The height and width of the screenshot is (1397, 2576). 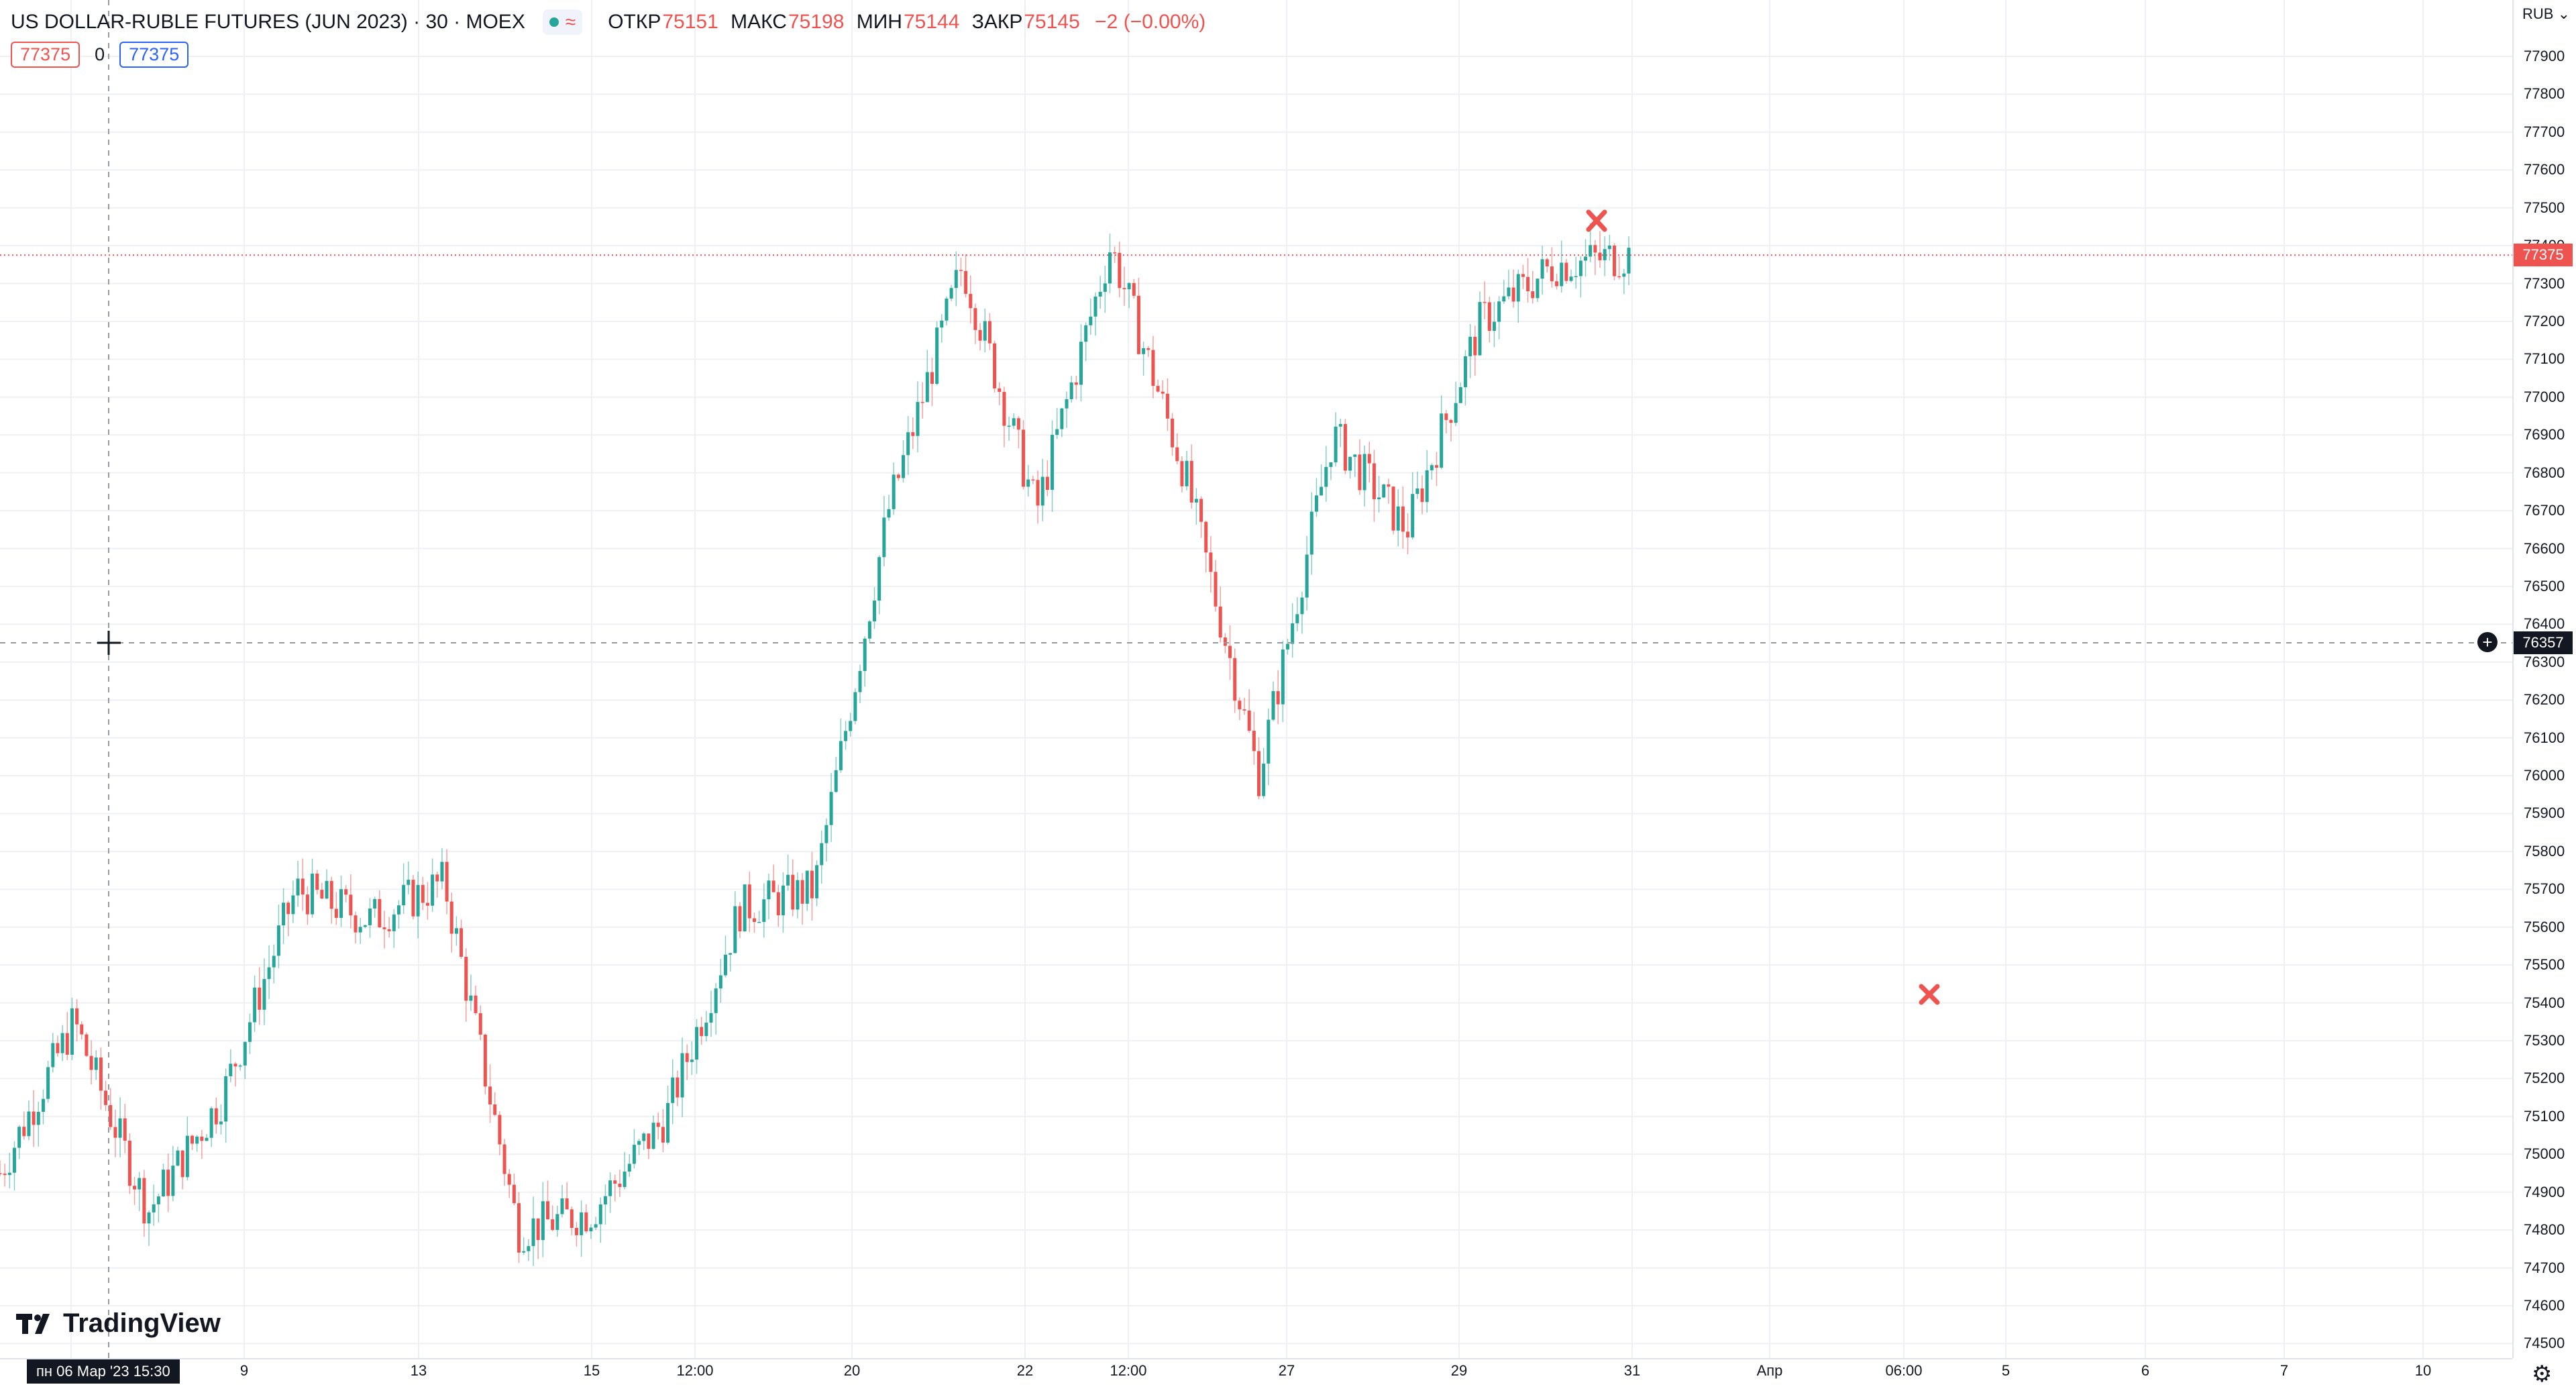 What do you see at coordinates (2546, 14) in the screenshot?
I see `currency-selector: RUB ⌄` at bounding box center [2546, 14].